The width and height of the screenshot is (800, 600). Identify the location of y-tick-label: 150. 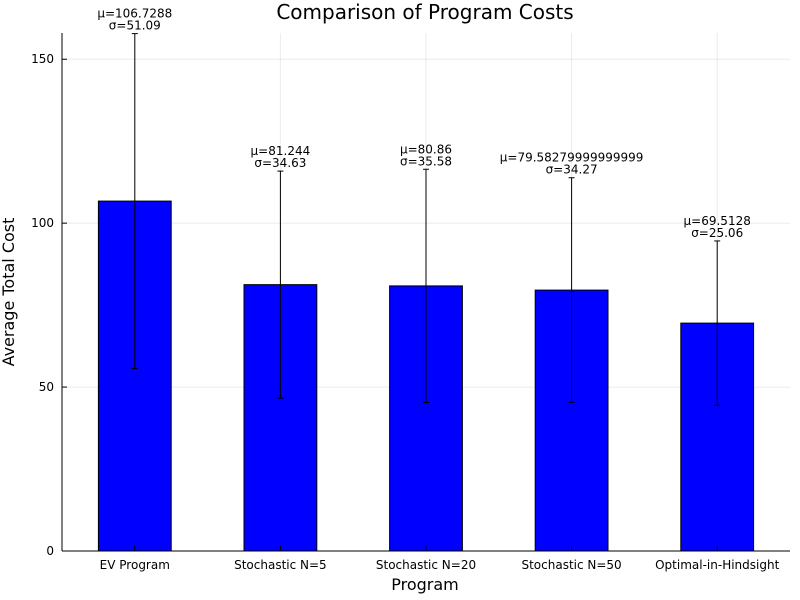
(42, 59).